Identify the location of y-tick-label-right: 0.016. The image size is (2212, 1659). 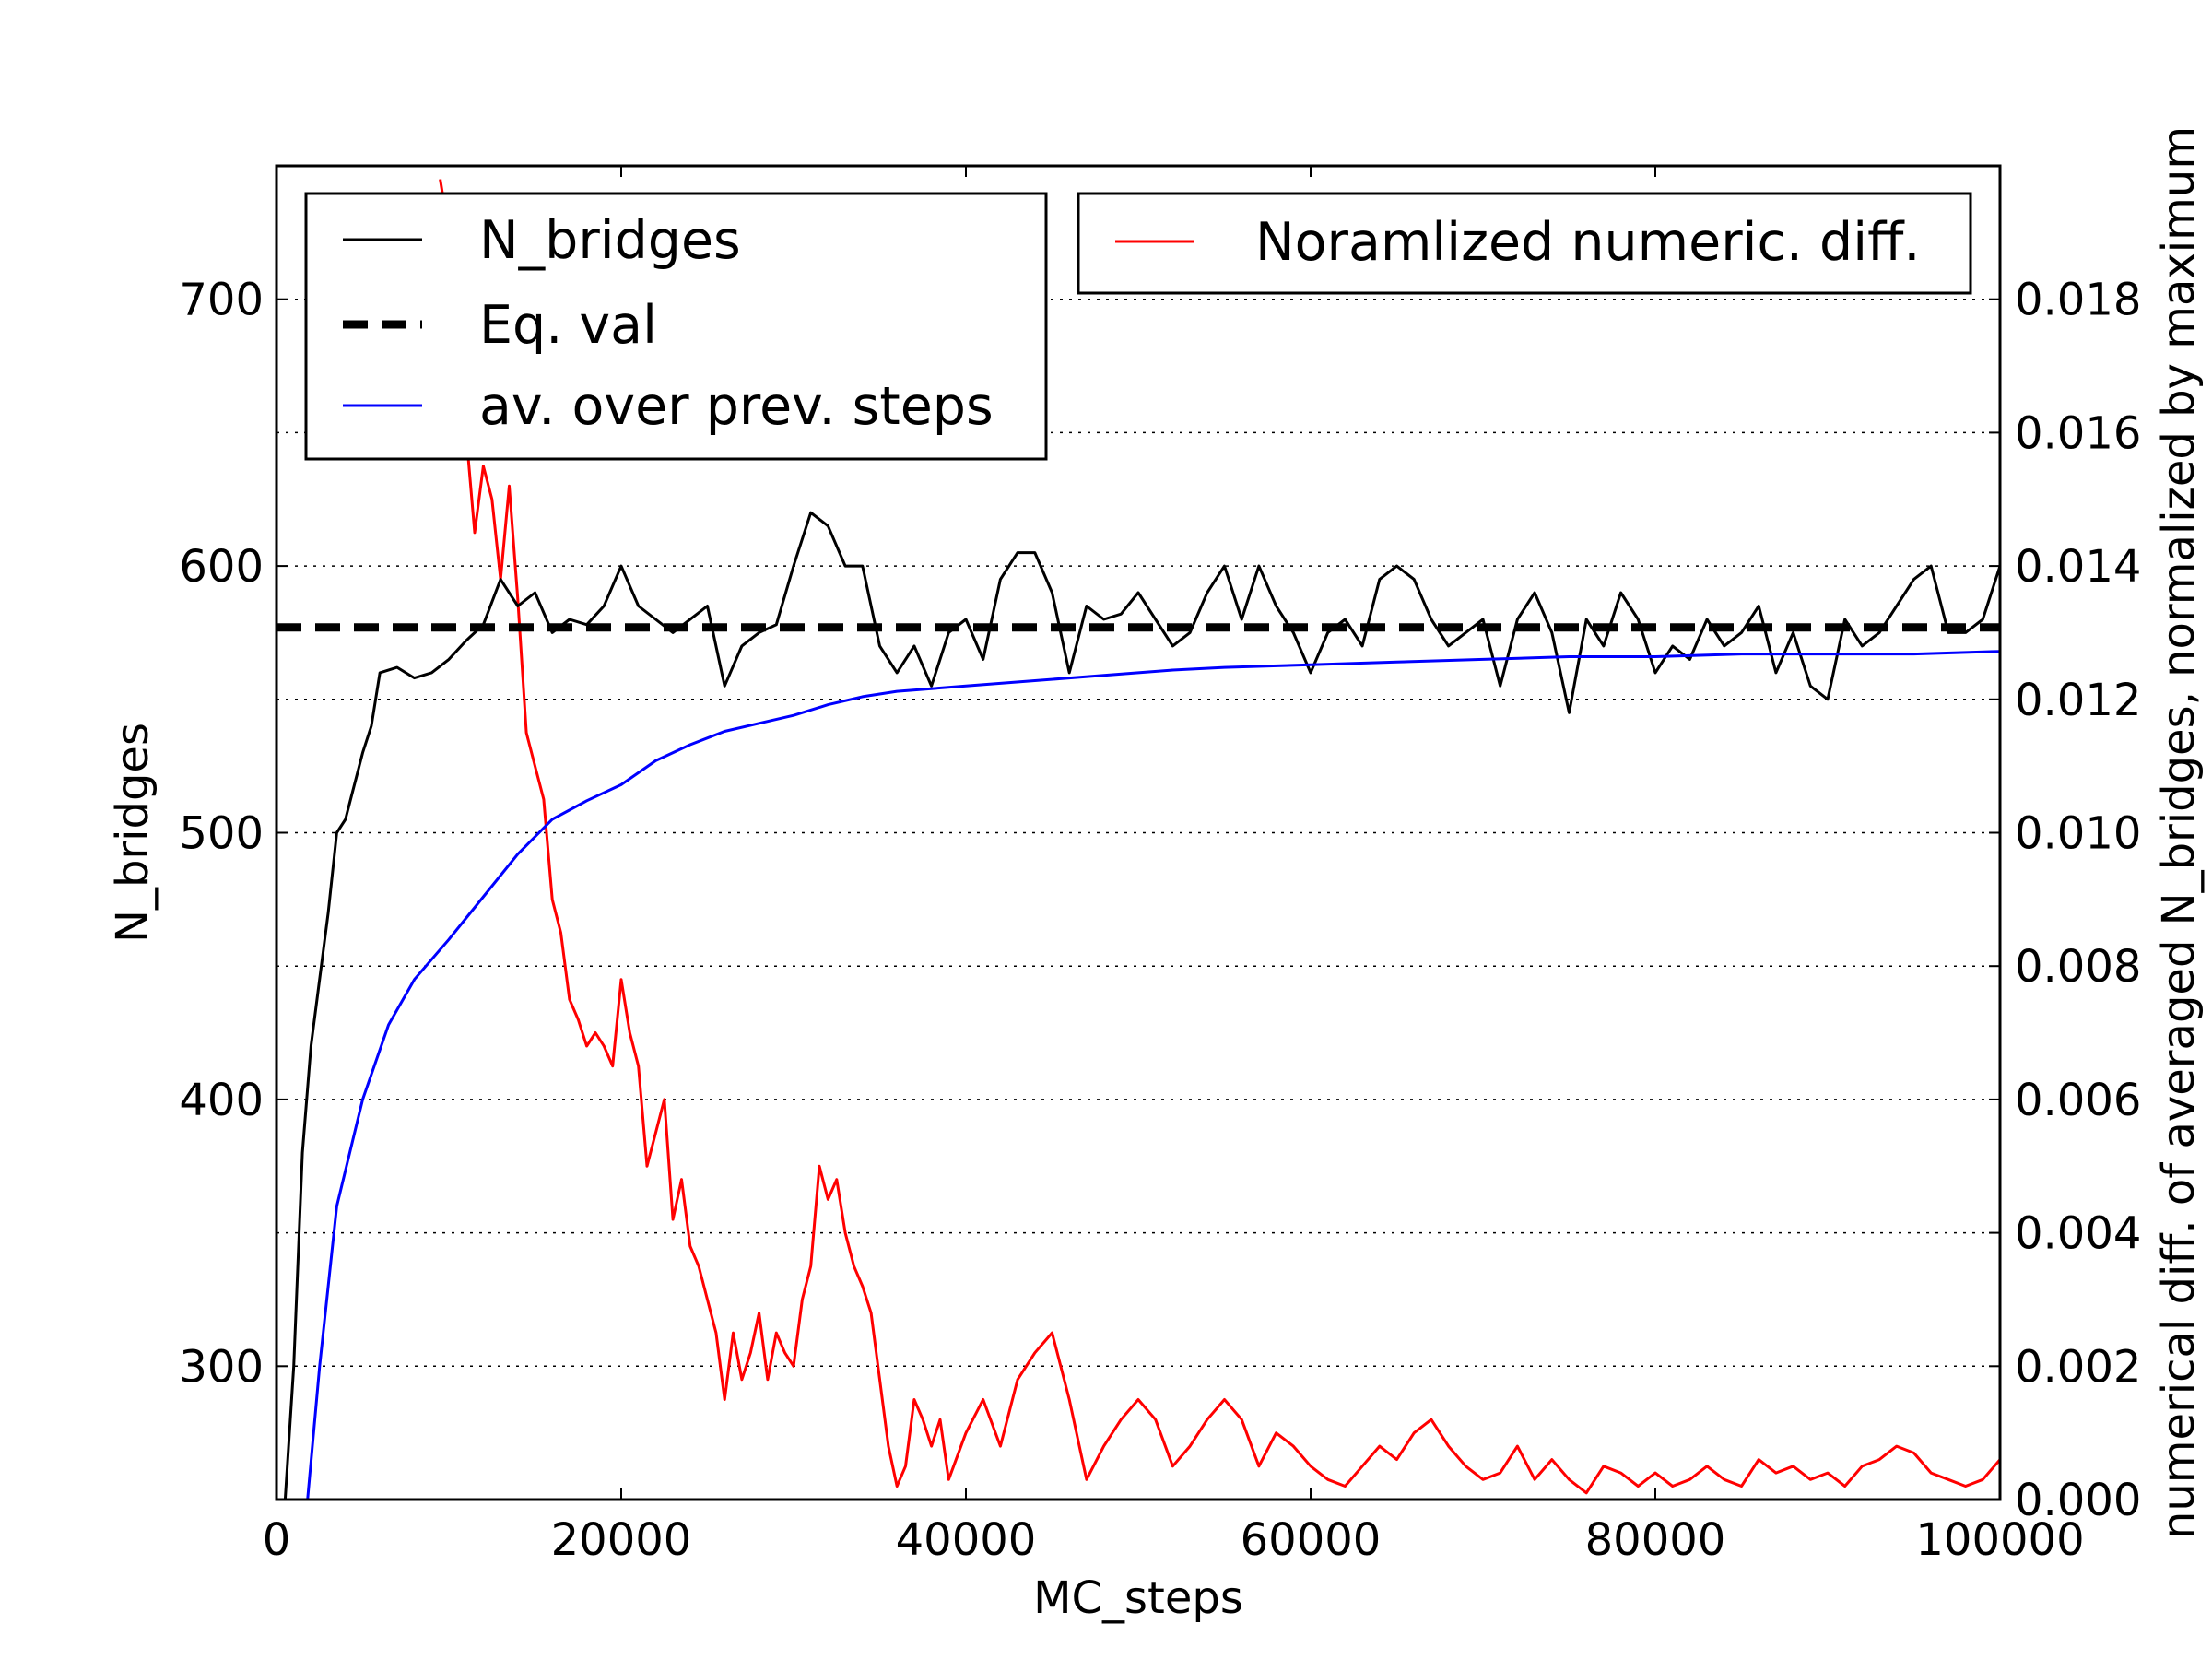
(2078, 433).